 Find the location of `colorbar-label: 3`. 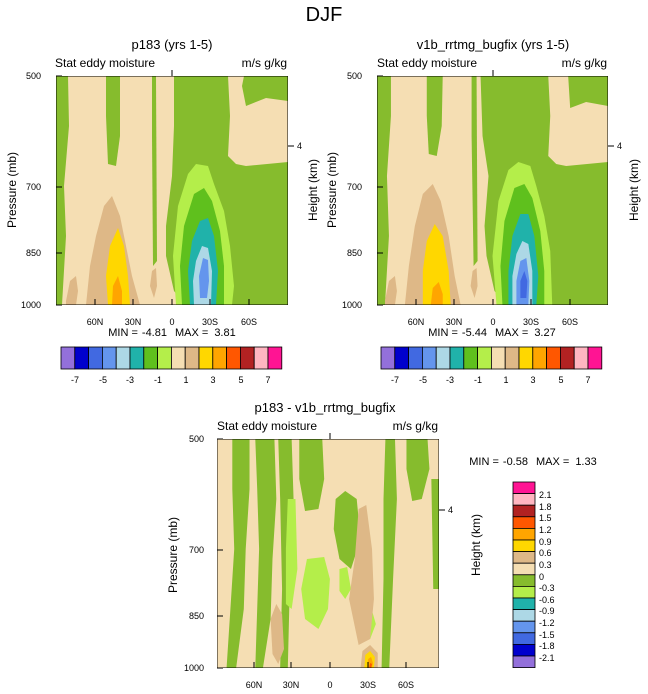

colorbar-label: 3 is located at coordinates (212, 380).